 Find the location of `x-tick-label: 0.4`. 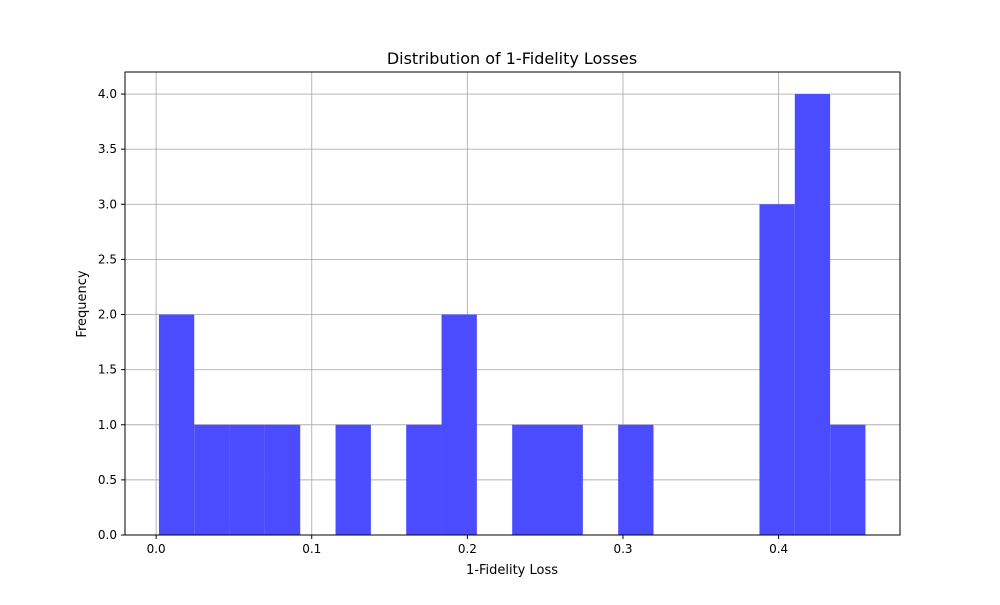

x-tick-label: 0.4 is located at coordinates (778, 549).